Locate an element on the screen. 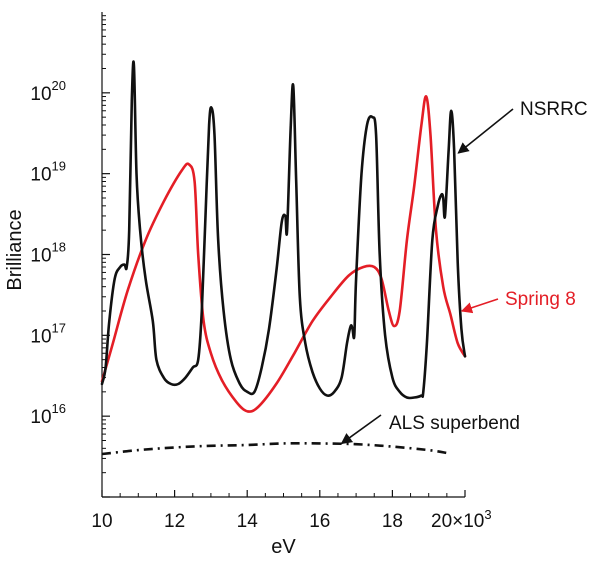 The width and height of the screenshot is (612, 561). annotation-arrow-nsrrc is located at coordinates (485, 131).